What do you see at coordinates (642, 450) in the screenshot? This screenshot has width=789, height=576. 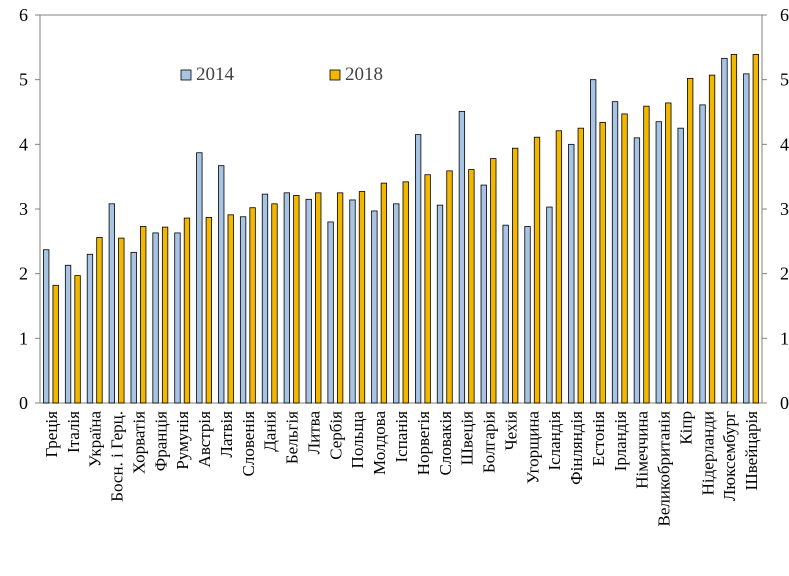 I see `category-label: Німеччина` at bounding box center [642, 450].